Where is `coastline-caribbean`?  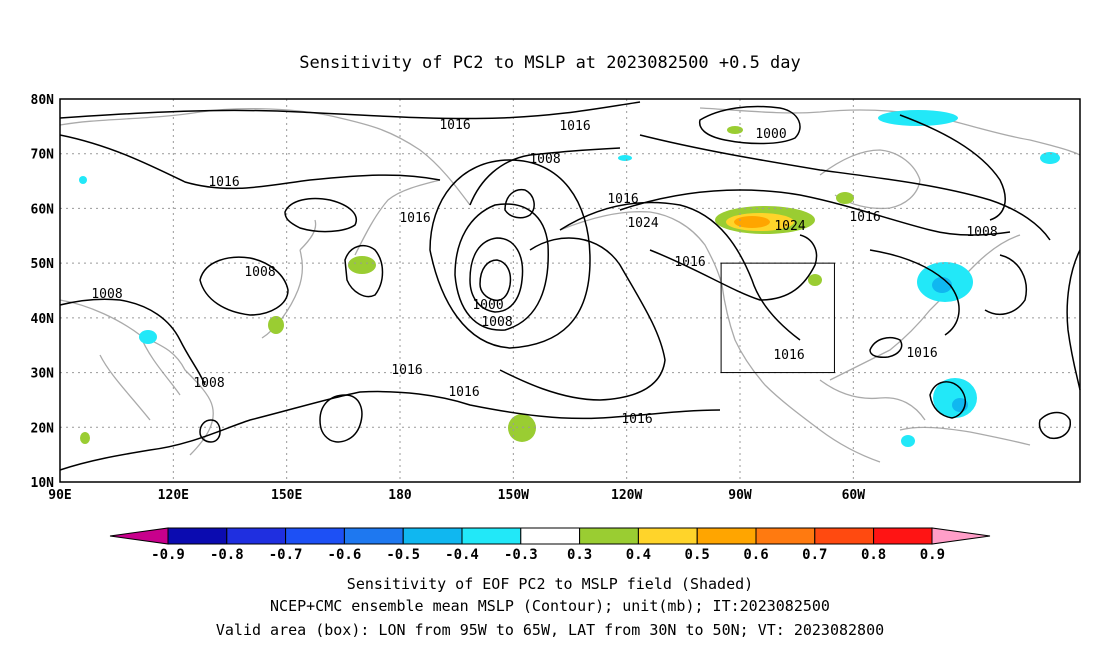
coastline-caribbean is located at coordinates (965, 436).